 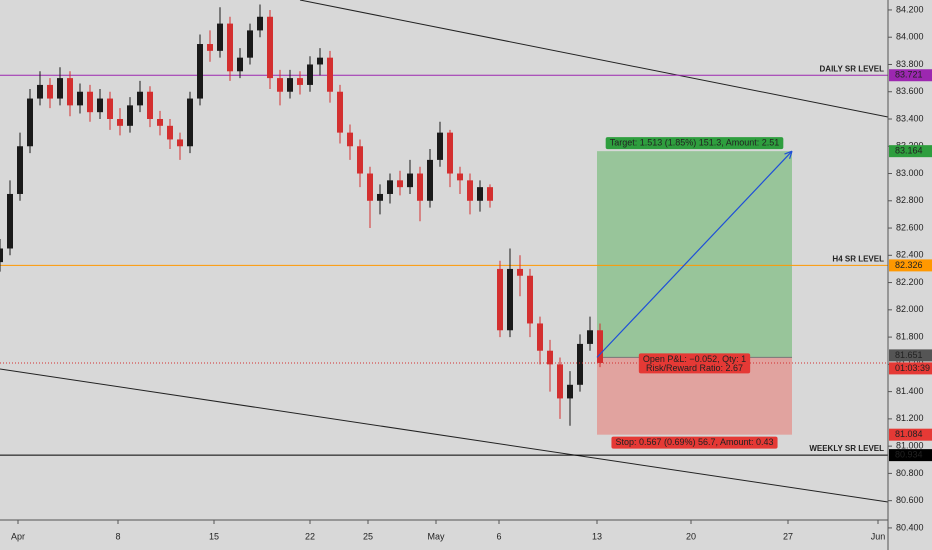 What do you see at coordinates (878, 536) in the screenshot?
I see `x-tick-label: Jun` at bounding box center [878, 536].